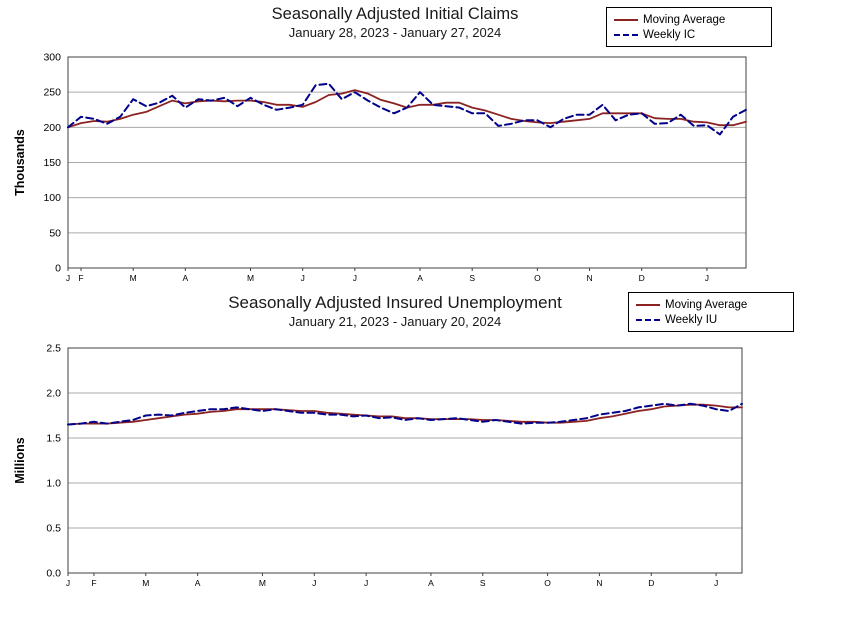  I want to click on insured-unemployment-title: Seasonally Adjusted Insured Unemployment, so click(395, 302).